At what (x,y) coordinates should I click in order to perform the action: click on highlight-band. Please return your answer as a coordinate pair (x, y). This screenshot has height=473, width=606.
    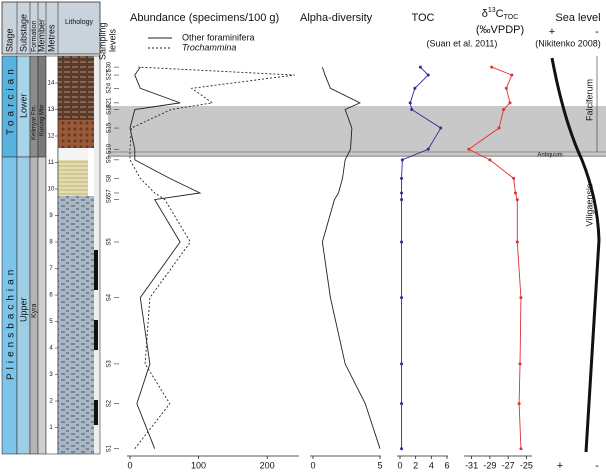
    Looking at the image, I should click on (357, 131).